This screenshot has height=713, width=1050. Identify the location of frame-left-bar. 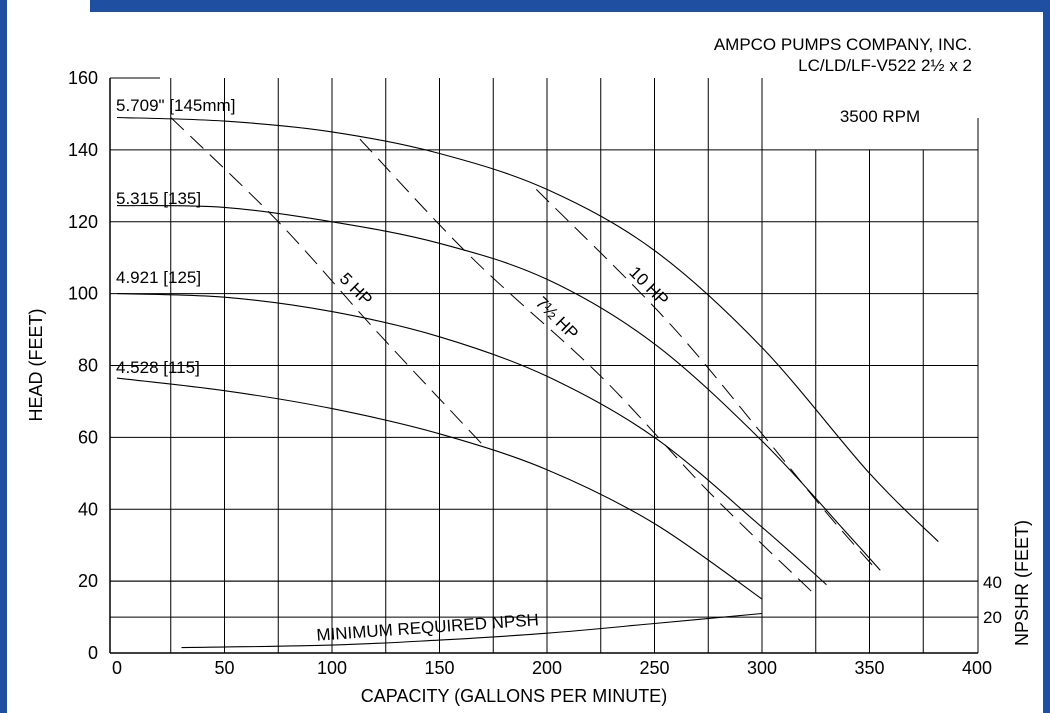
(3, 356).